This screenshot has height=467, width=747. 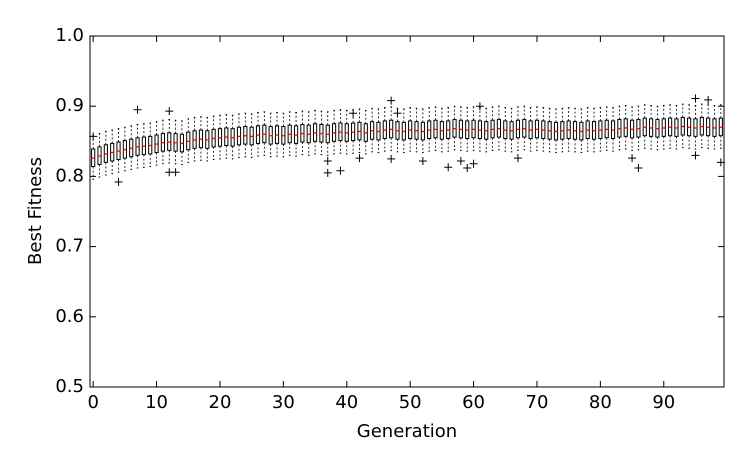 What do you see at coordinates (346, 402) in the screenshot?
I see `x-tick-label: 40` at bounding box center [346, 402].